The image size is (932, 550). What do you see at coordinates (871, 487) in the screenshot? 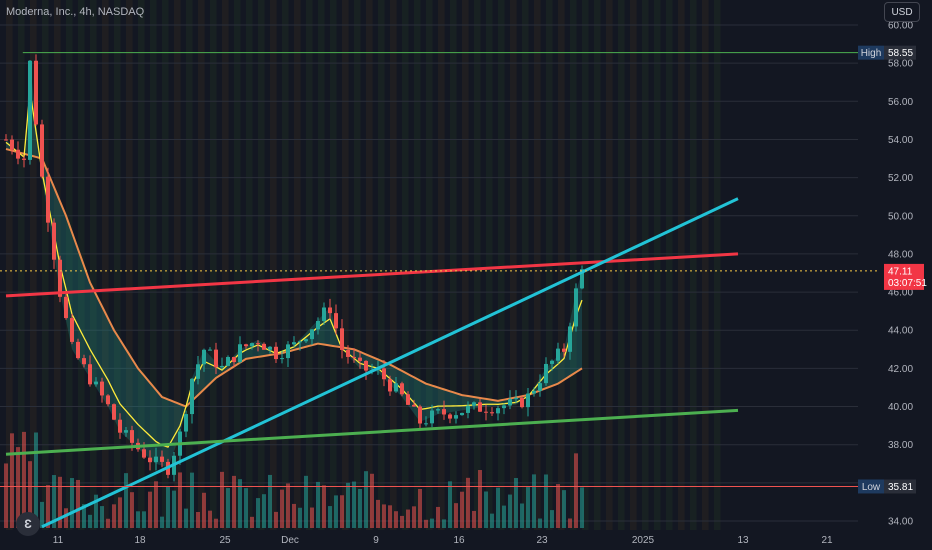
I see `tag-label: Low` at bounding box center [871, 487].